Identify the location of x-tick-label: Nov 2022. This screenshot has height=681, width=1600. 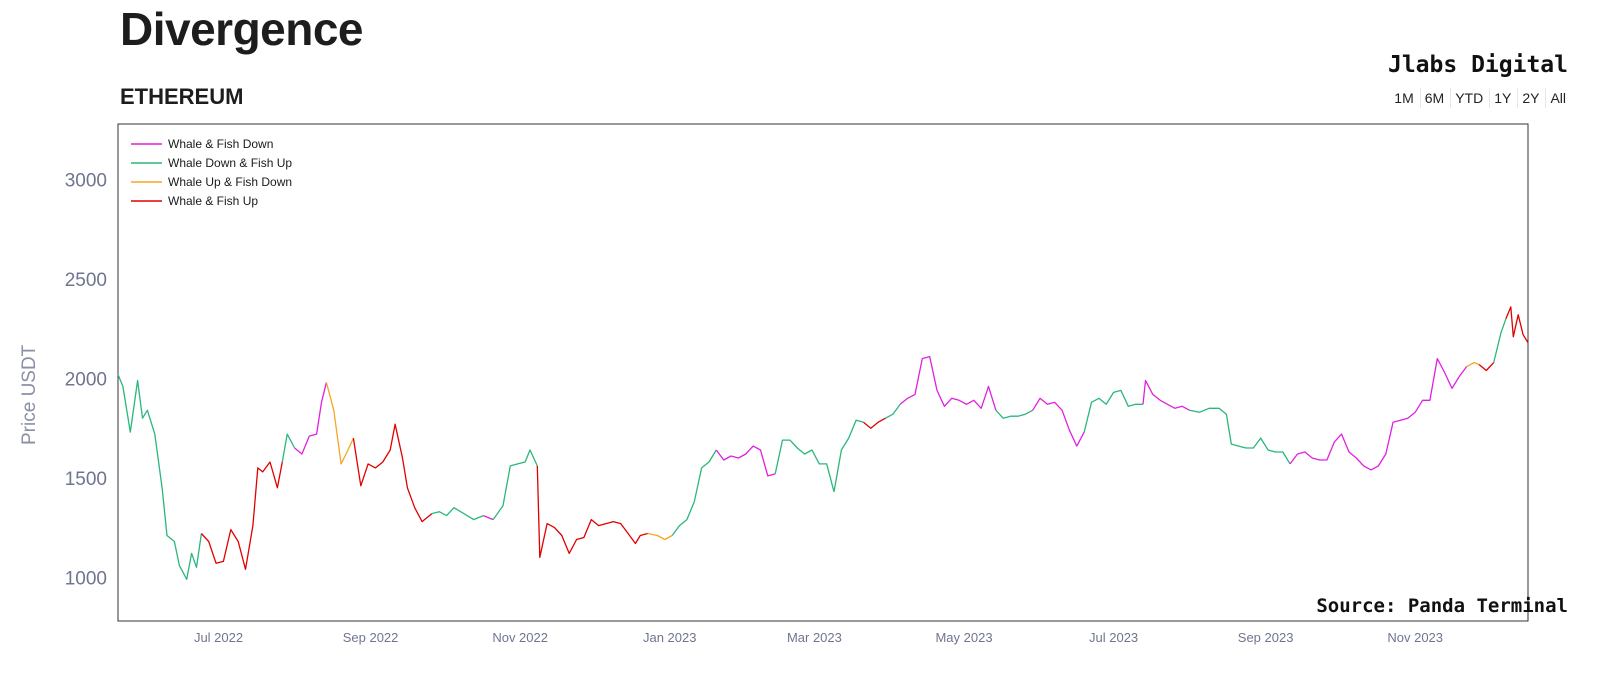
(520, 637).